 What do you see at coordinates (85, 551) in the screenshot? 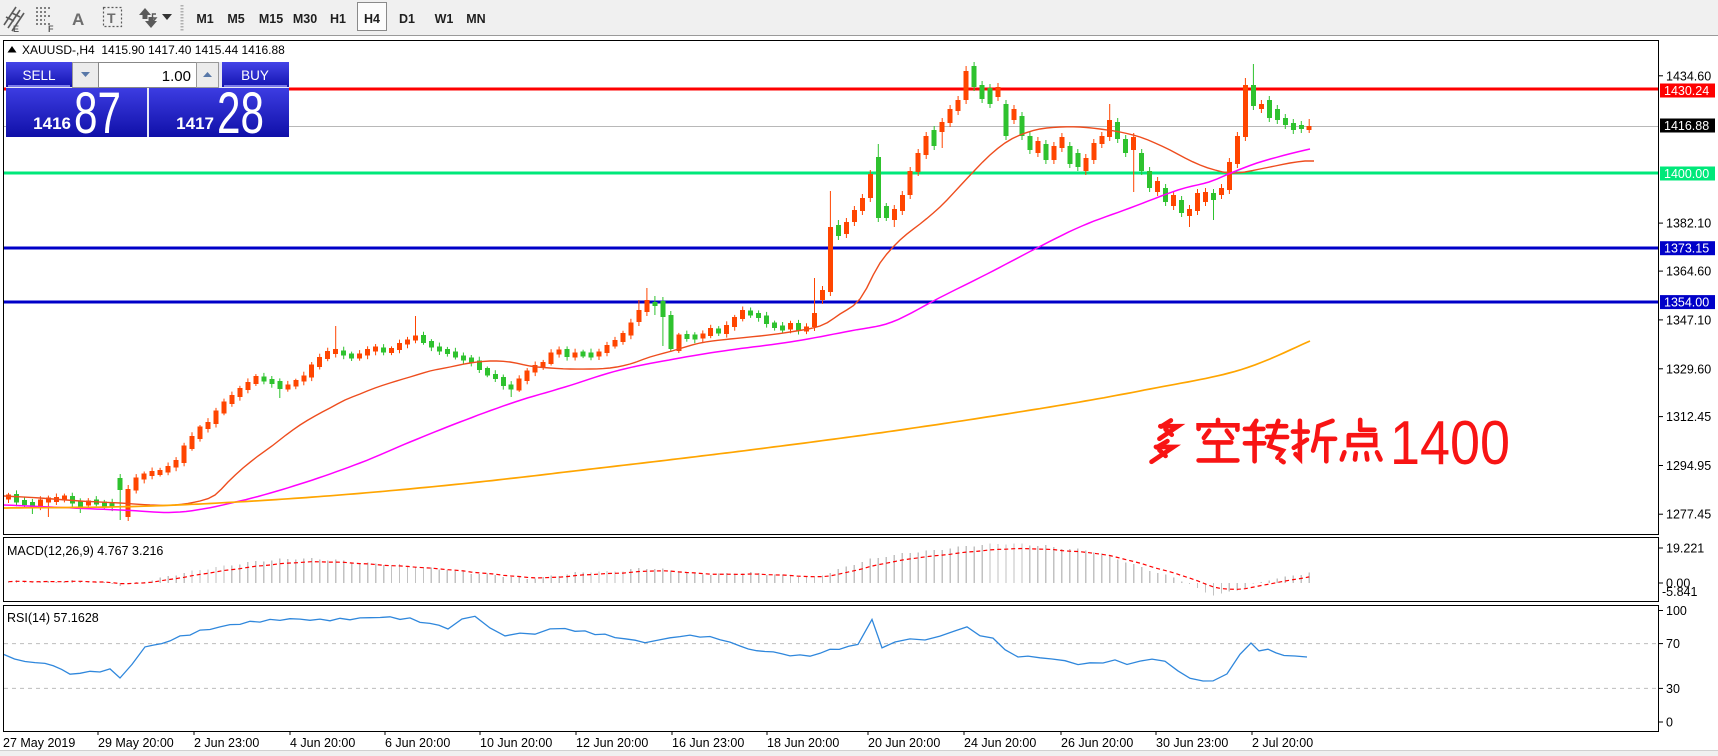
I see `svg-text: MACD(12,26,9) 4.767 3.216` at bounding box center [85, 551].